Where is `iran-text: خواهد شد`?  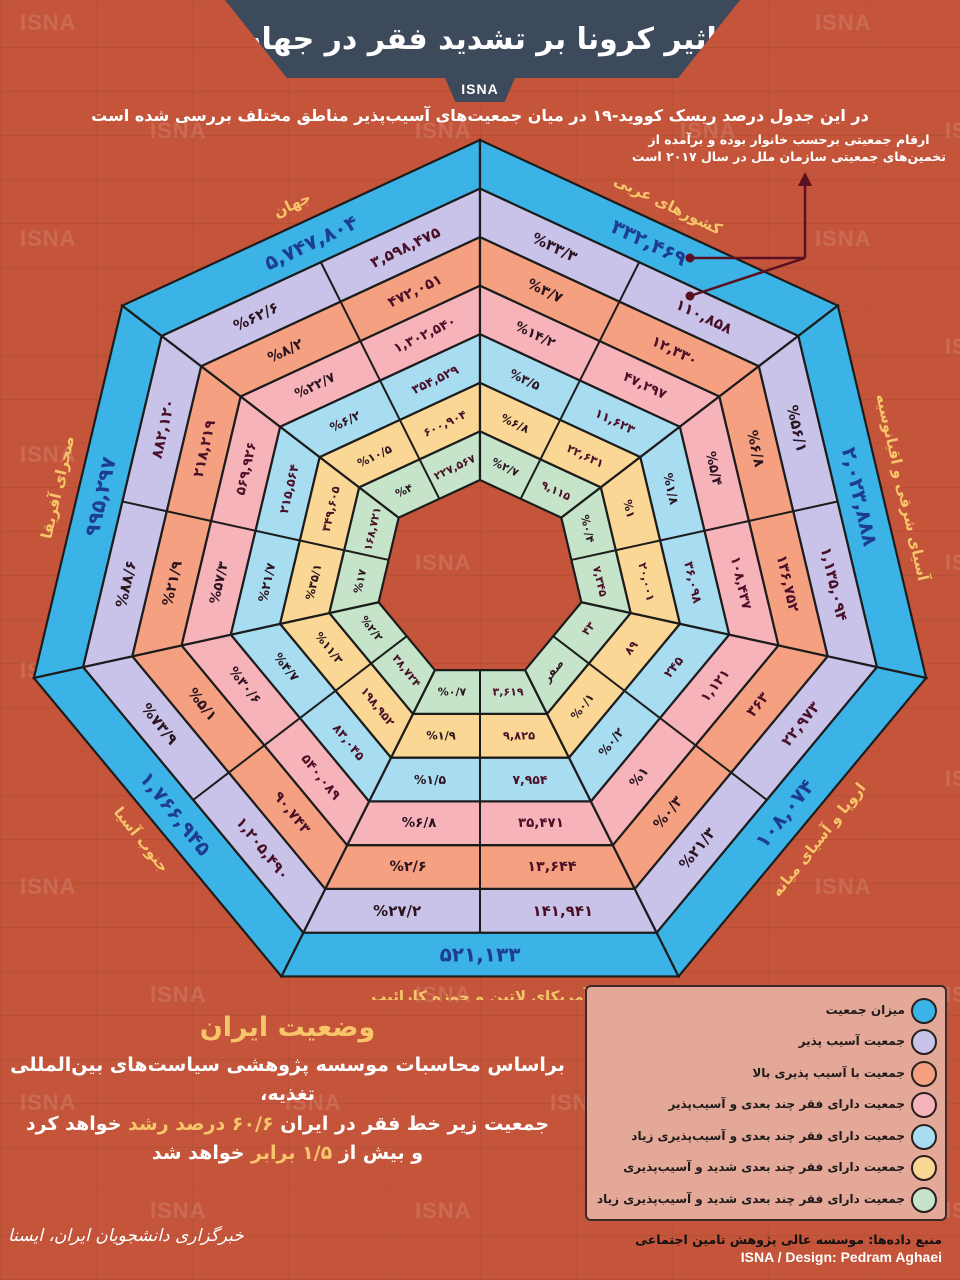 iran-text: خواهد شد is located at coordinates (201, 1153).